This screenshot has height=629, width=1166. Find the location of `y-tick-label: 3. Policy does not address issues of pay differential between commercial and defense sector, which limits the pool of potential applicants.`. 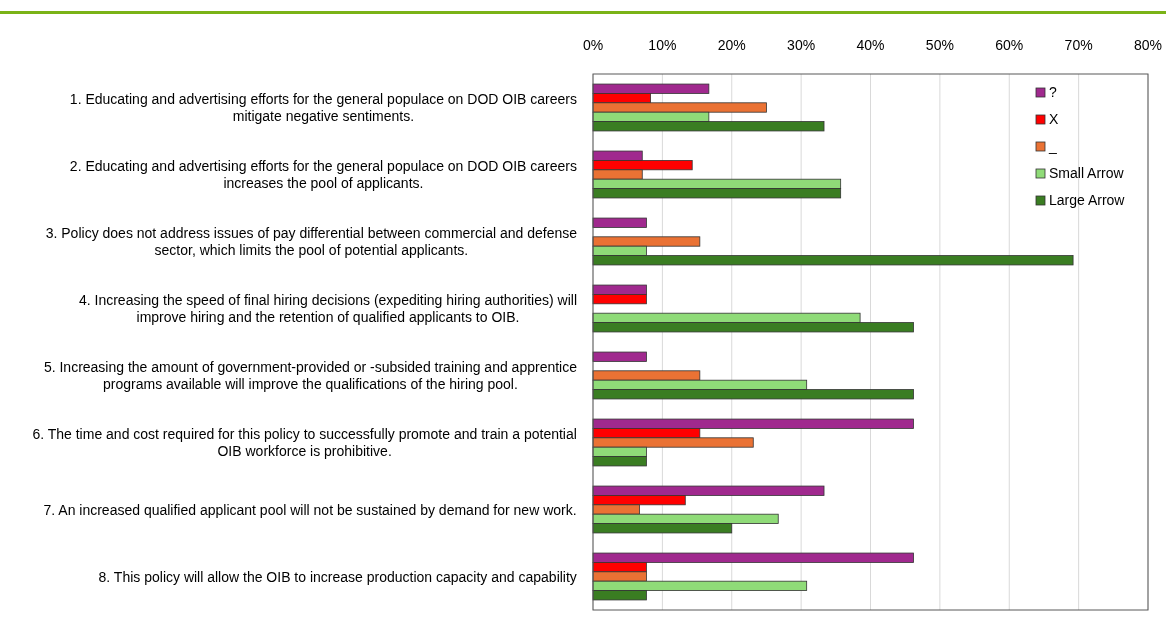

y-tick-label: 3. Policy does not address issues of pay differential between commercial and defense sector, which limits the pool of potential applicants. is located at coordinates (311, 241).